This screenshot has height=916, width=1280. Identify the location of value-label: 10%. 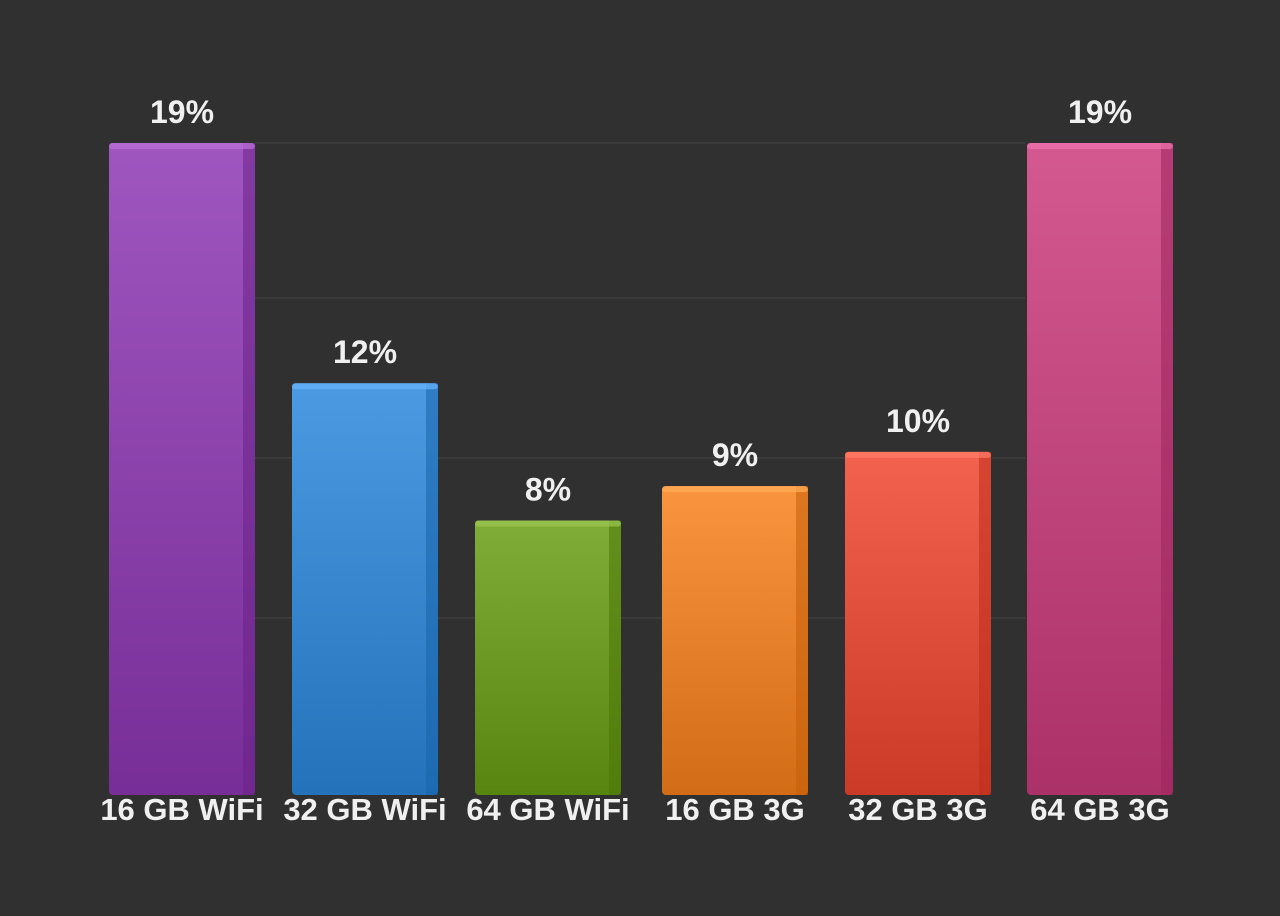
(918, 421).